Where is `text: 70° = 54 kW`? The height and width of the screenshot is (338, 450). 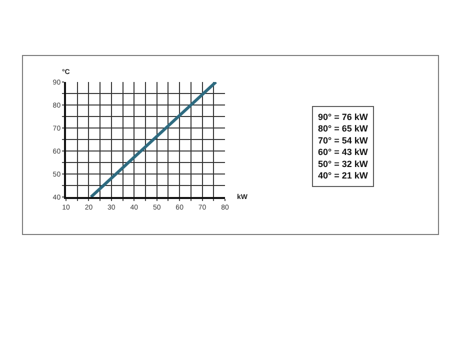 text: 70° = 54 kW is located at coordinates (343, 140).